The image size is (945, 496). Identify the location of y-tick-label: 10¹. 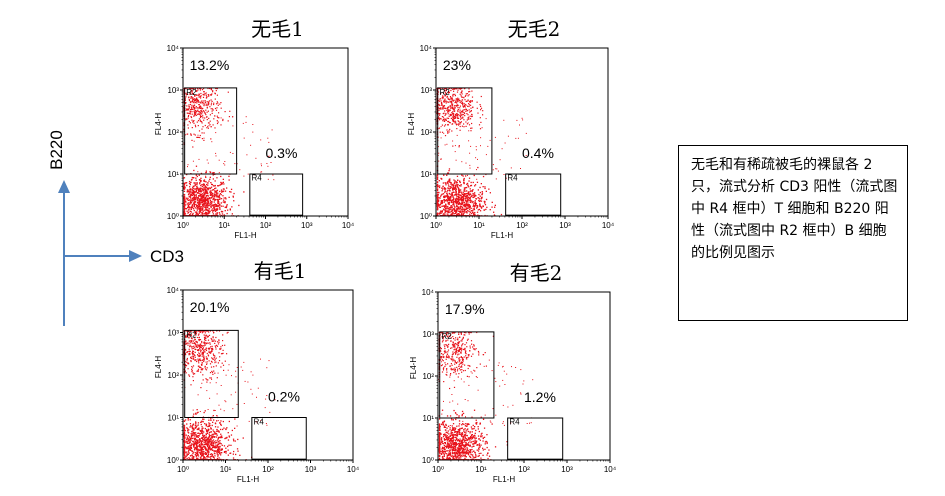
(173, 418).